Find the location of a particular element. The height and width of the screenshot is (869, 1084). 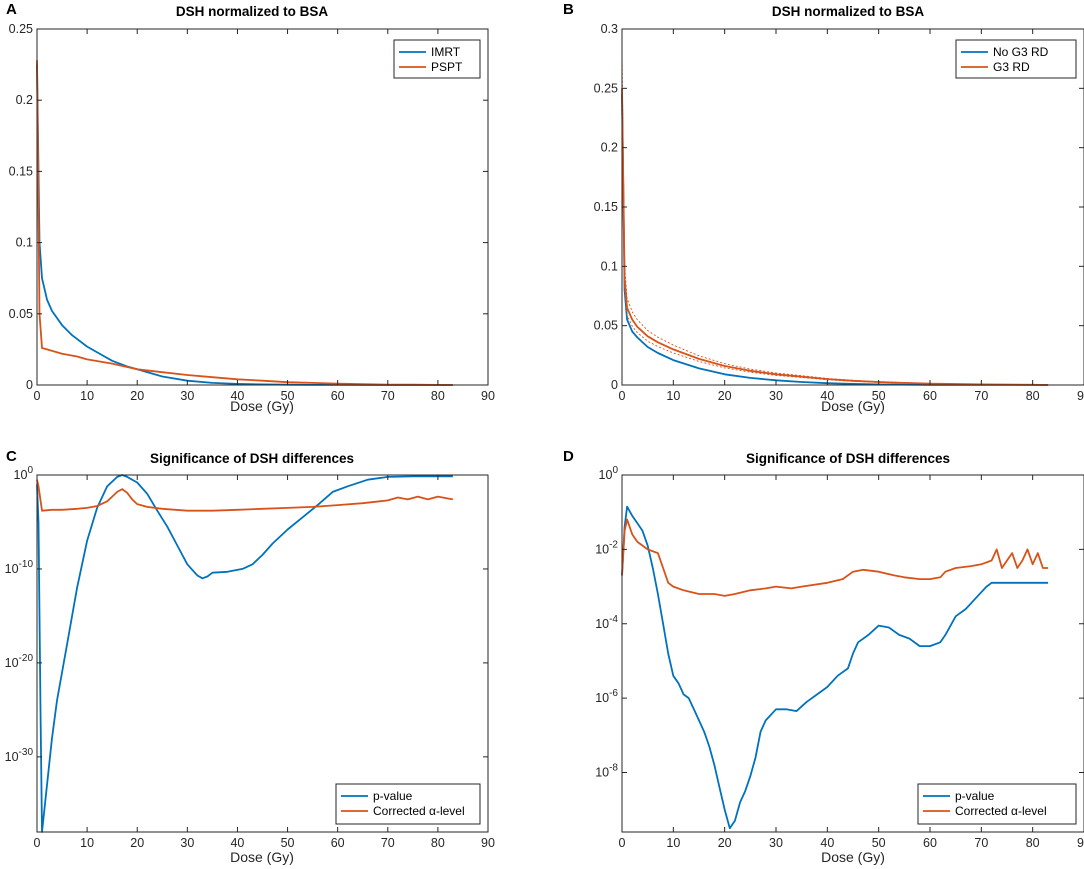

panel-d-xtick-label: 80 is located at coordinates (1033, 843).